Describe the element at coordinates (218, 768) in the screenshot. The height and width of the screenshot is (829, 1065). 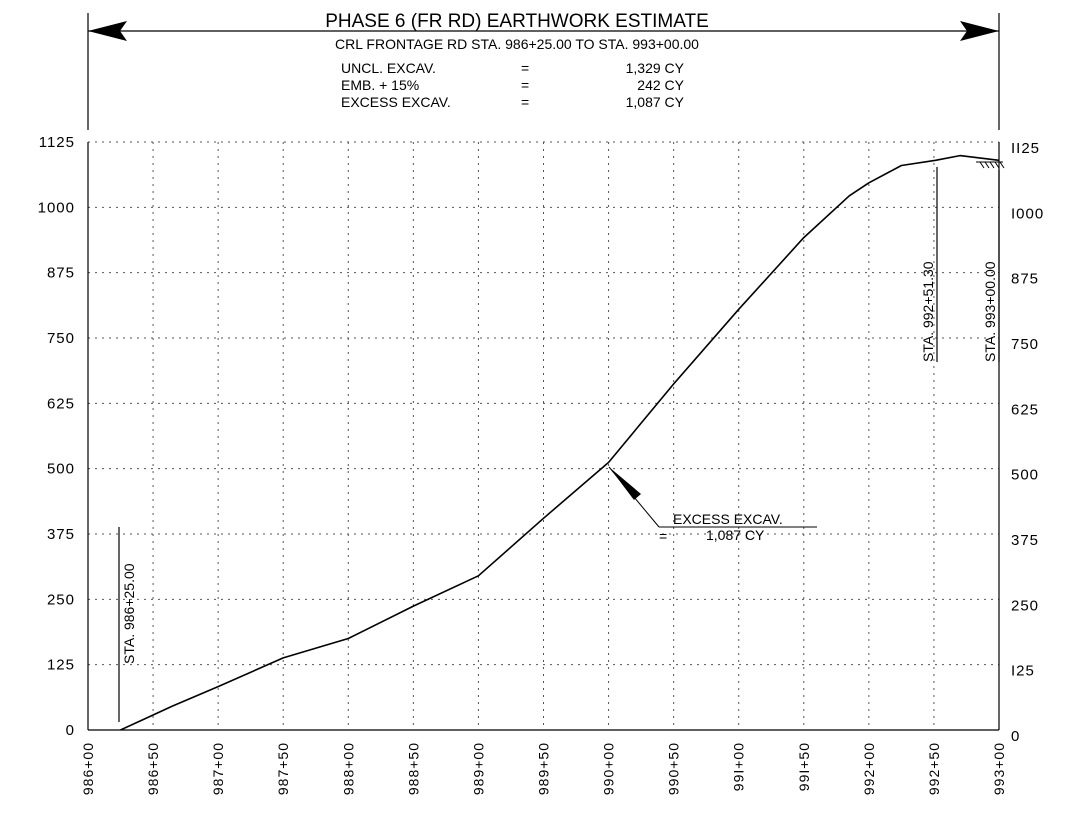
I see `x-tick-label: 987+00` at that location.